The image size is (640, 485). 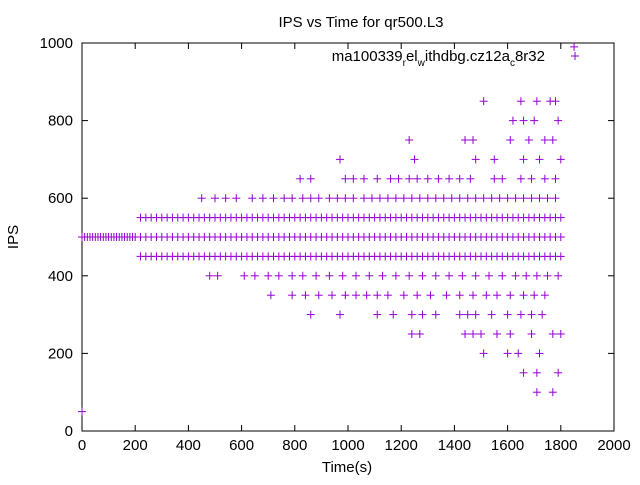 What do you see at coordinates (135, 445) in the screenshot?
I see `x-tick-label: 200` at bounding box center [135, 445].